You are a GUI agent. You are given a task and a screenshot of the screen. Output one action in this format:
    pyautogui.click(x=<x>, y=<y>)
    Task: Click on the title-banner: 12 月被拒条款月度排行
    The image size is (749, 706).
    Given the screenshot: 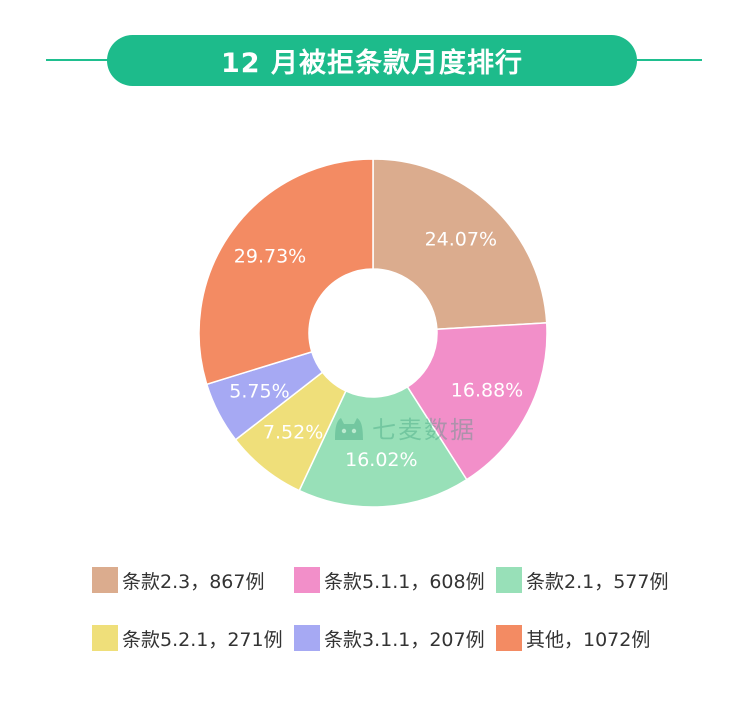 What is the action you would take?
    pyautogui.click(x=372, y=60)
    